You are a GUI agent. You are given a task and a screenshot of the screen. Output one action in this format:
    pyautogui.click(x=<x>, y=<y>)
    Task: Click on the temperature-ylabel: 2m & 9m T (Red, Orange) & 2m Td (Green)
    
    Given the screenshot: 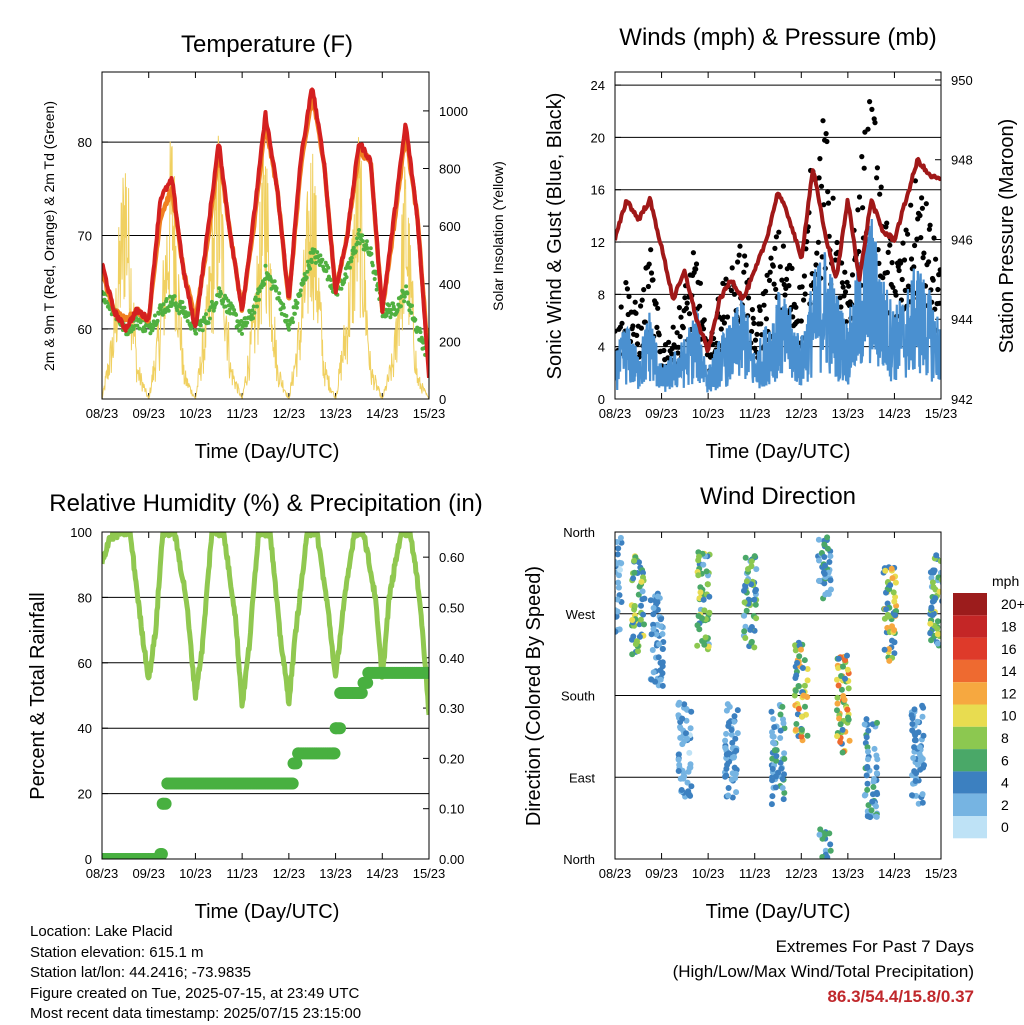 What is the action you would take?
    pyautogui.click(x=49, y=236)
    